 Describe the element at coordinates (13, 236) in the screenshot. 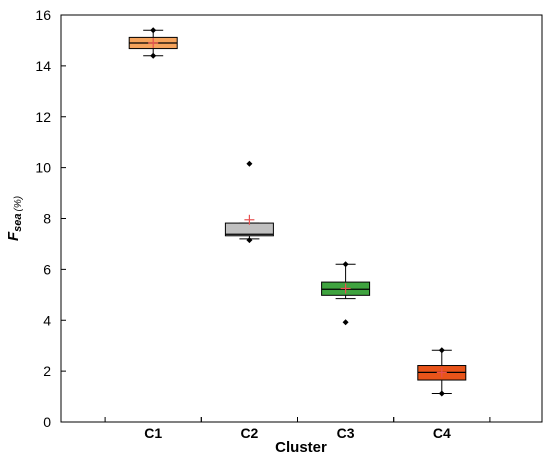

I see `y-axis-title-main: F` at that location.